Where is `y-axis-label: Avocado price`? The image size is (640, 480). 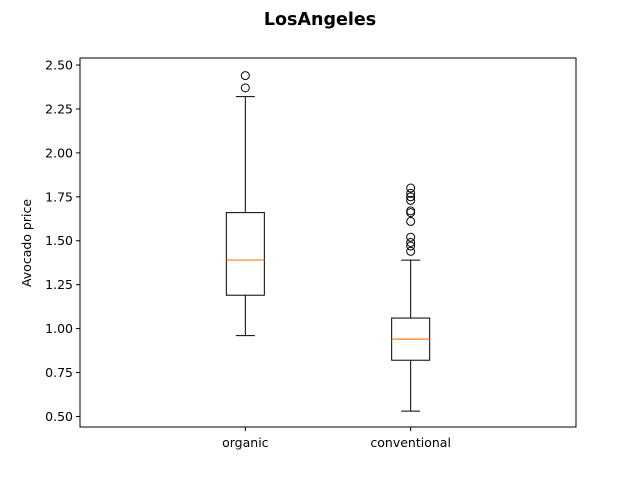
y-axis-label: Avocado price is located at coordinates (26, 243).